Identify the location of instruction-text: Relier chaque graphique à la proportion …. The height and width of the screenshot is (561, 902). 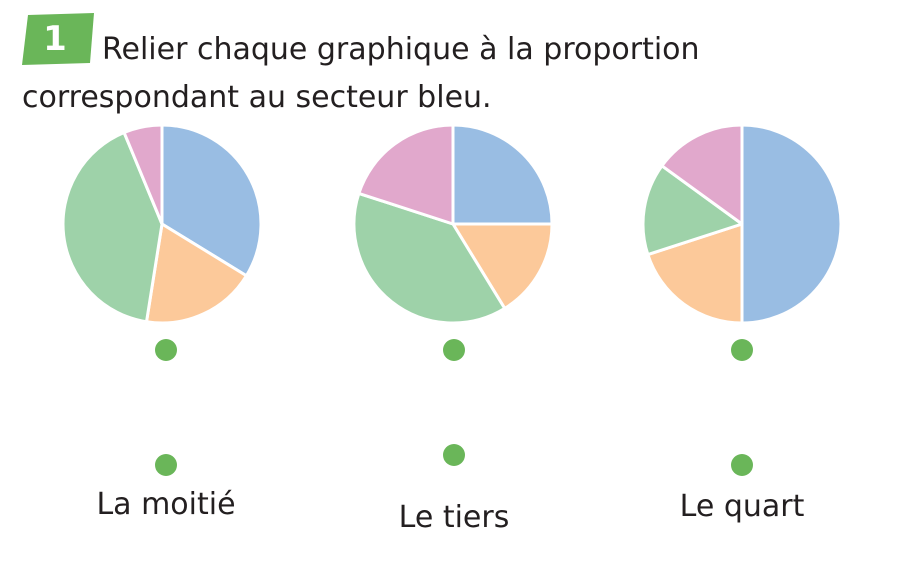
(361, 73).